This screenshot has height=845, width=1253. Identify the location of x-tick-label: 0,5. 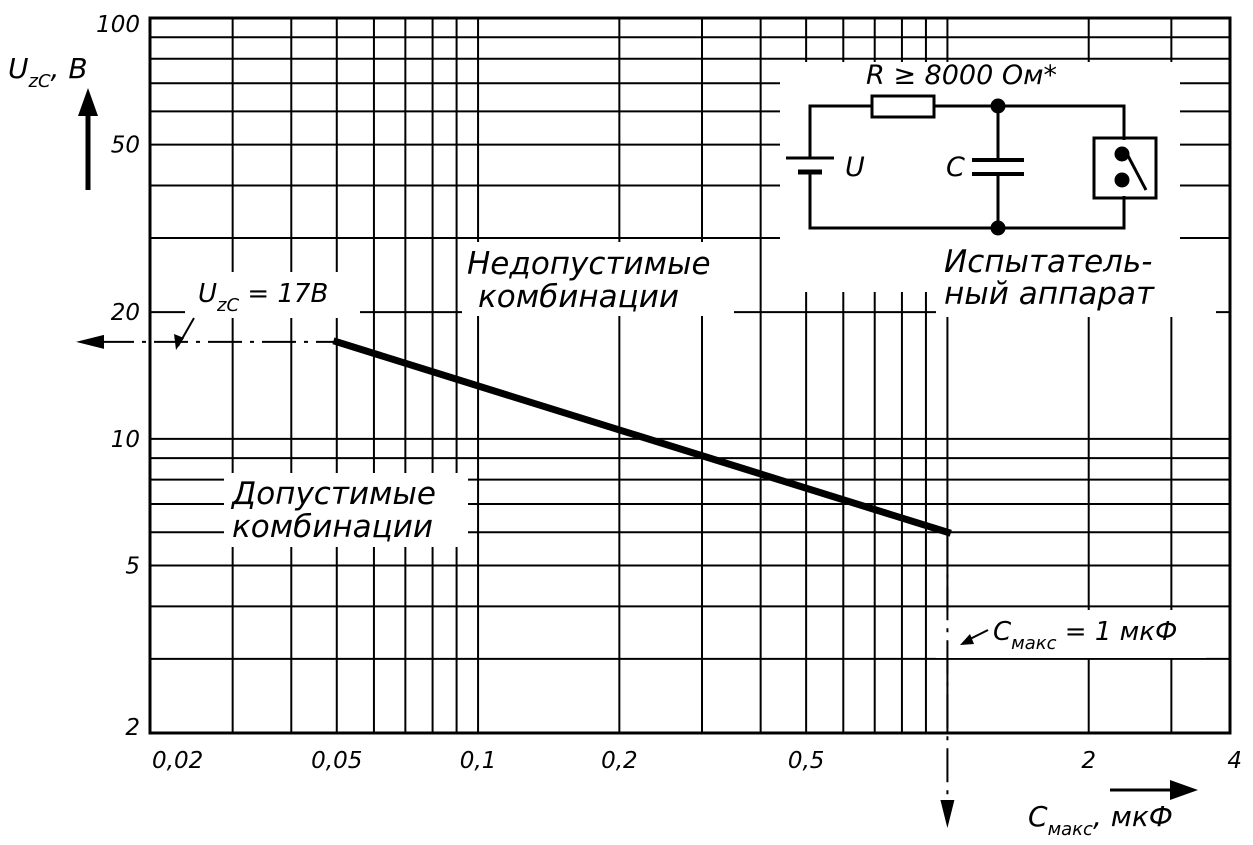
(806, 761).